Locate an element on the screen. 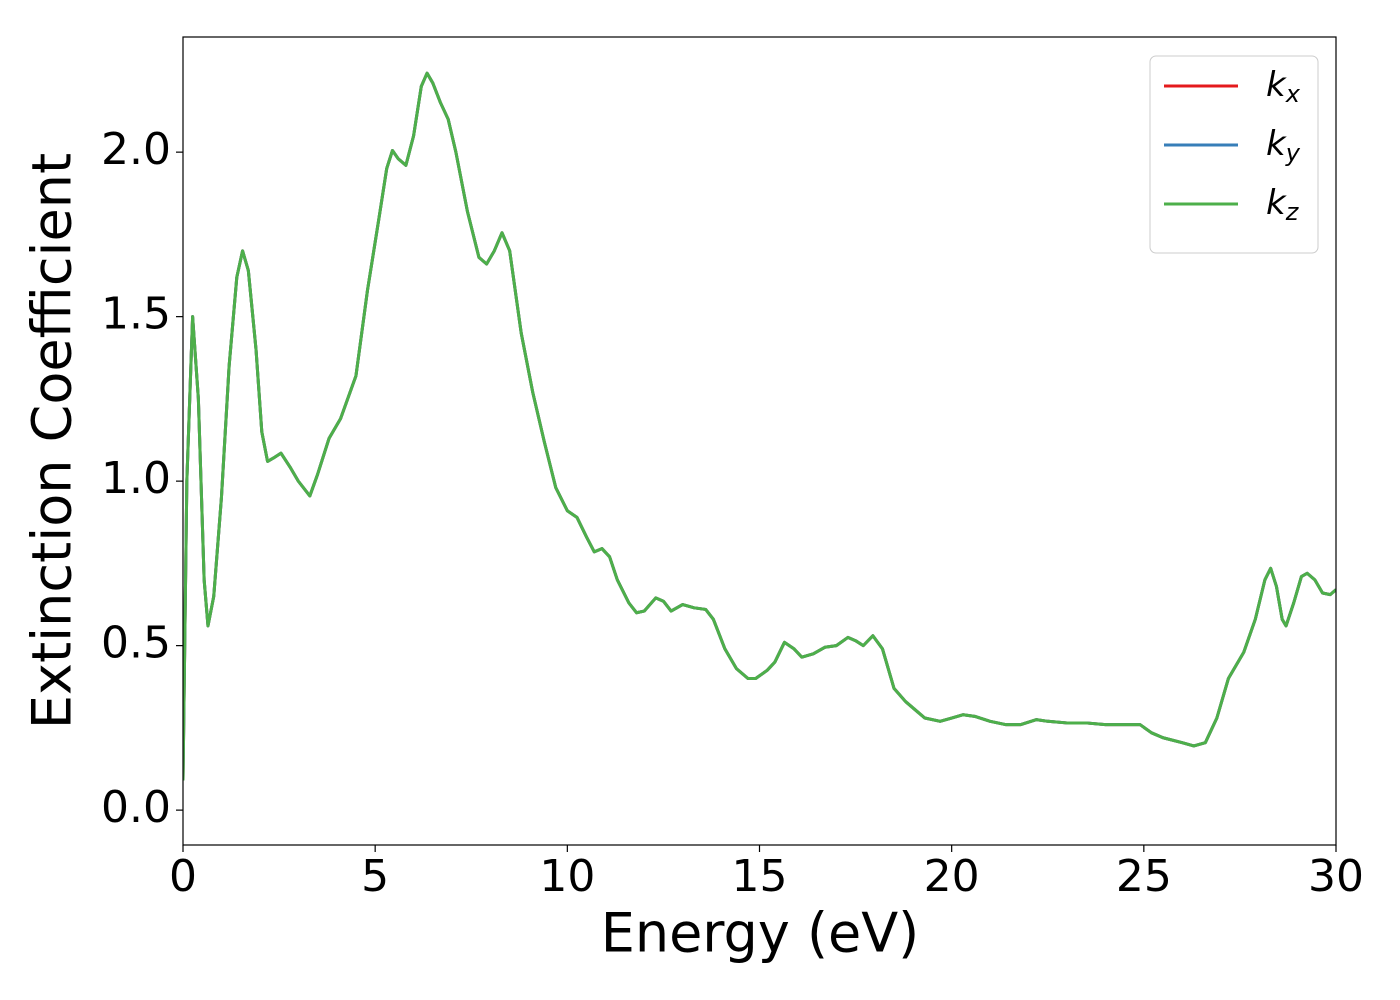  y-tick-label: 1.0 is located at coordinates (136, 478).